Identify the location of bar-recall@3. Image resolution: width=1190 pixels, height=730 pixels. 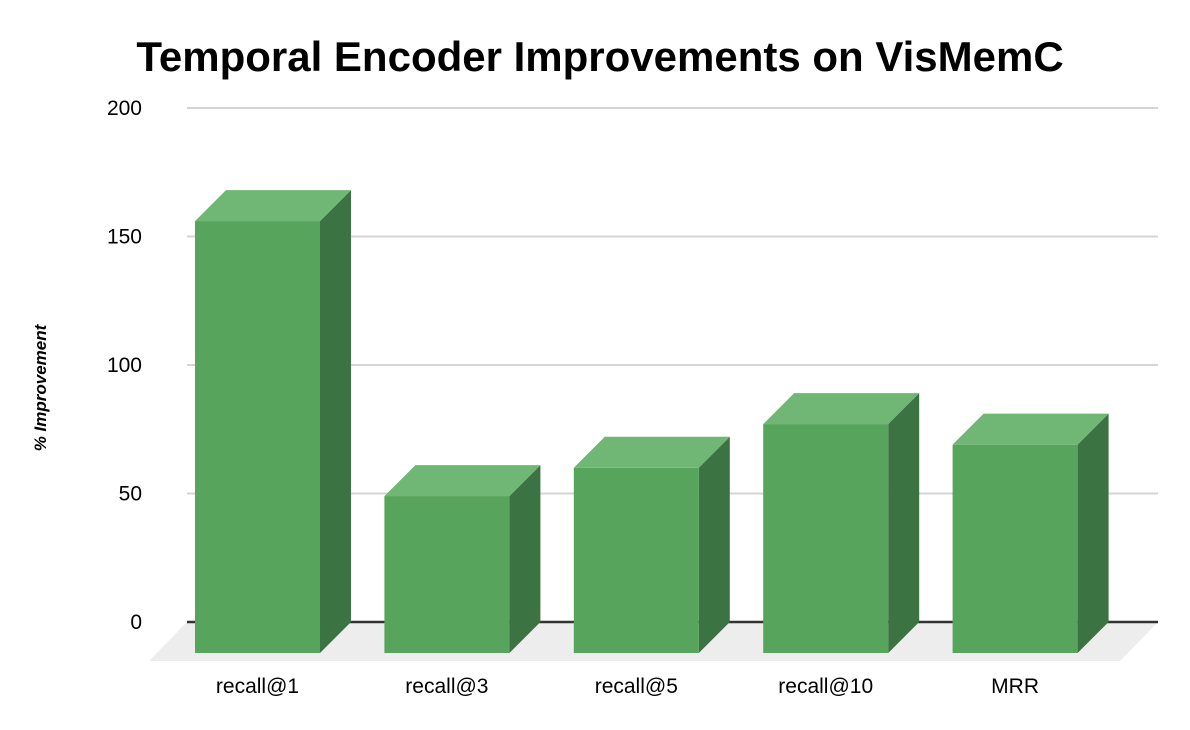
(462, 559).